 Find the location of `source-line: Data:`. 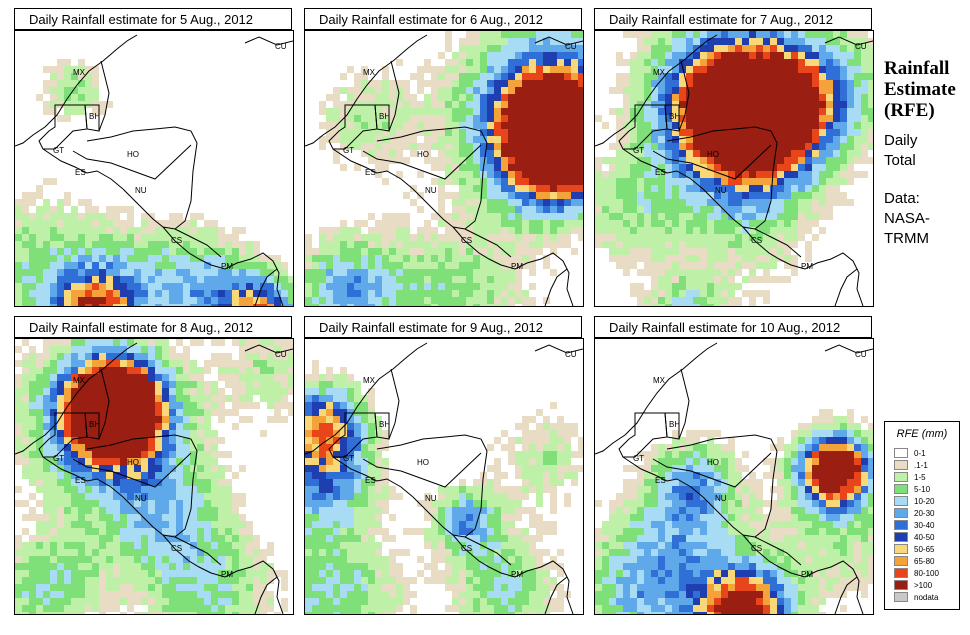

source-line: Data: is located at coordinates (902, 198).